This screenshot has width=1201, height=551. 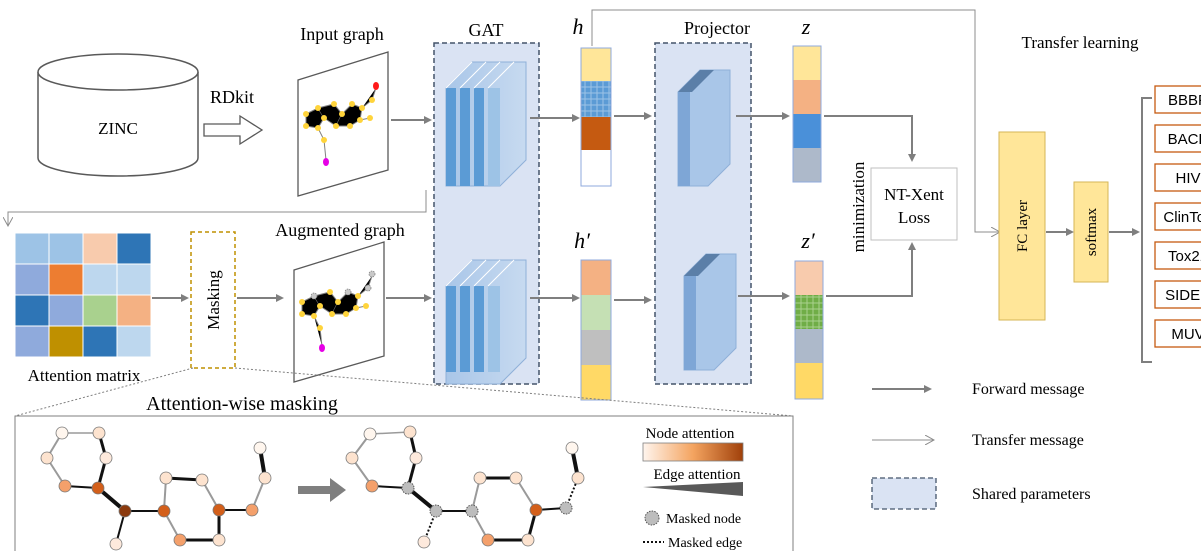 I want to click on projector-layer-top, so click(x=704, y=128).